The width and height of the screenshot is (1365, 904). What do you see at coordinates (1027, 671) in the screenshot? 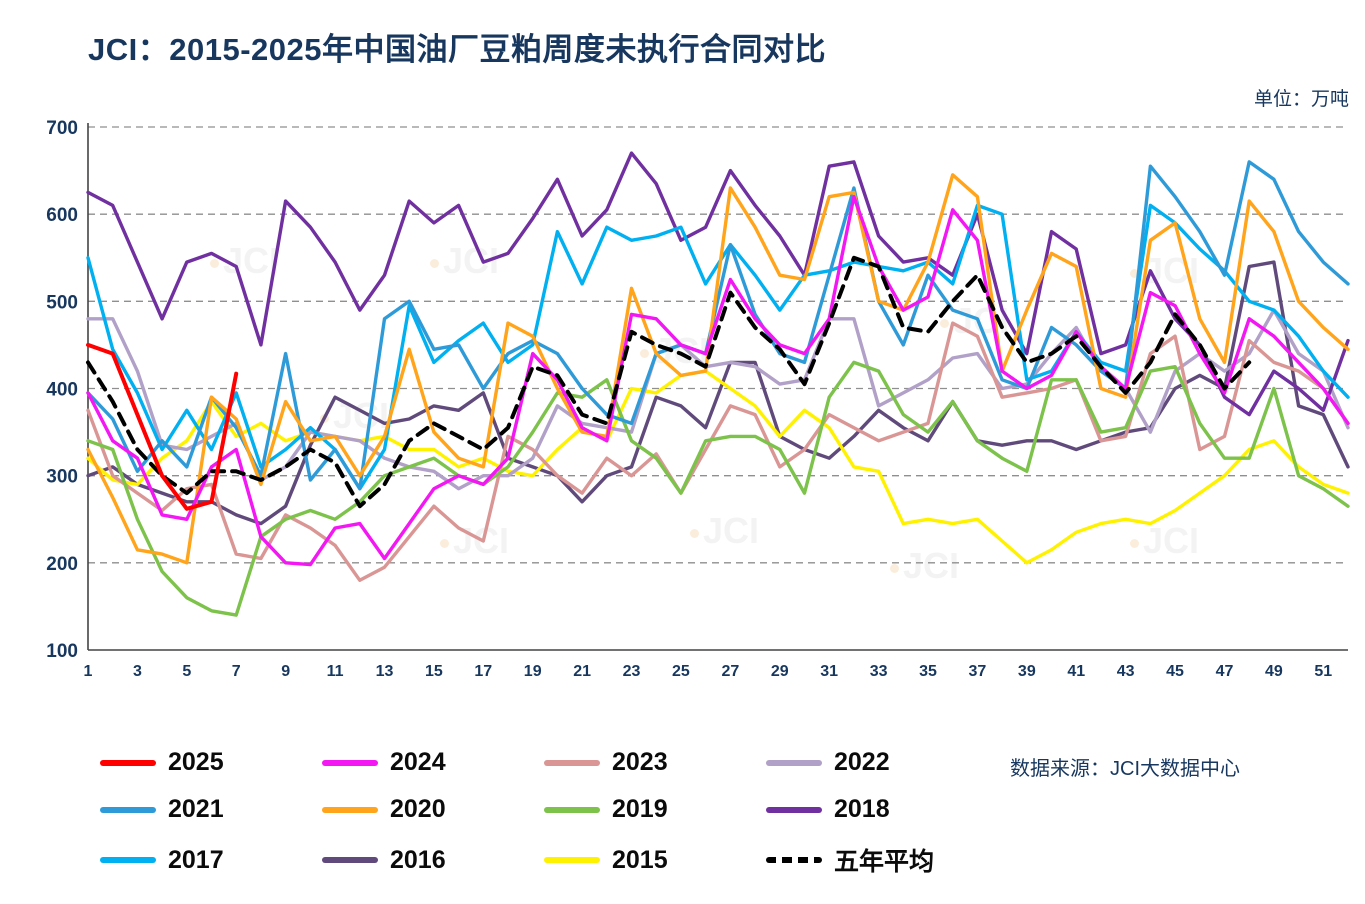
I see `x-tick-label: 39` at bounding box center [1027, 671].